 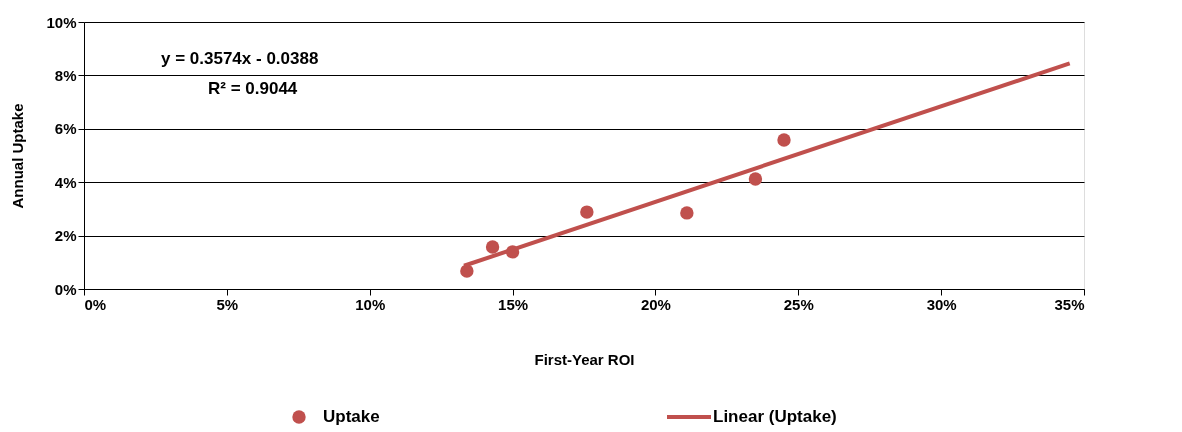 What do you see at coordinates (95, 304) in the screenshot?
I see `x-tick-label: 0%` at bounding box center [95, 304].